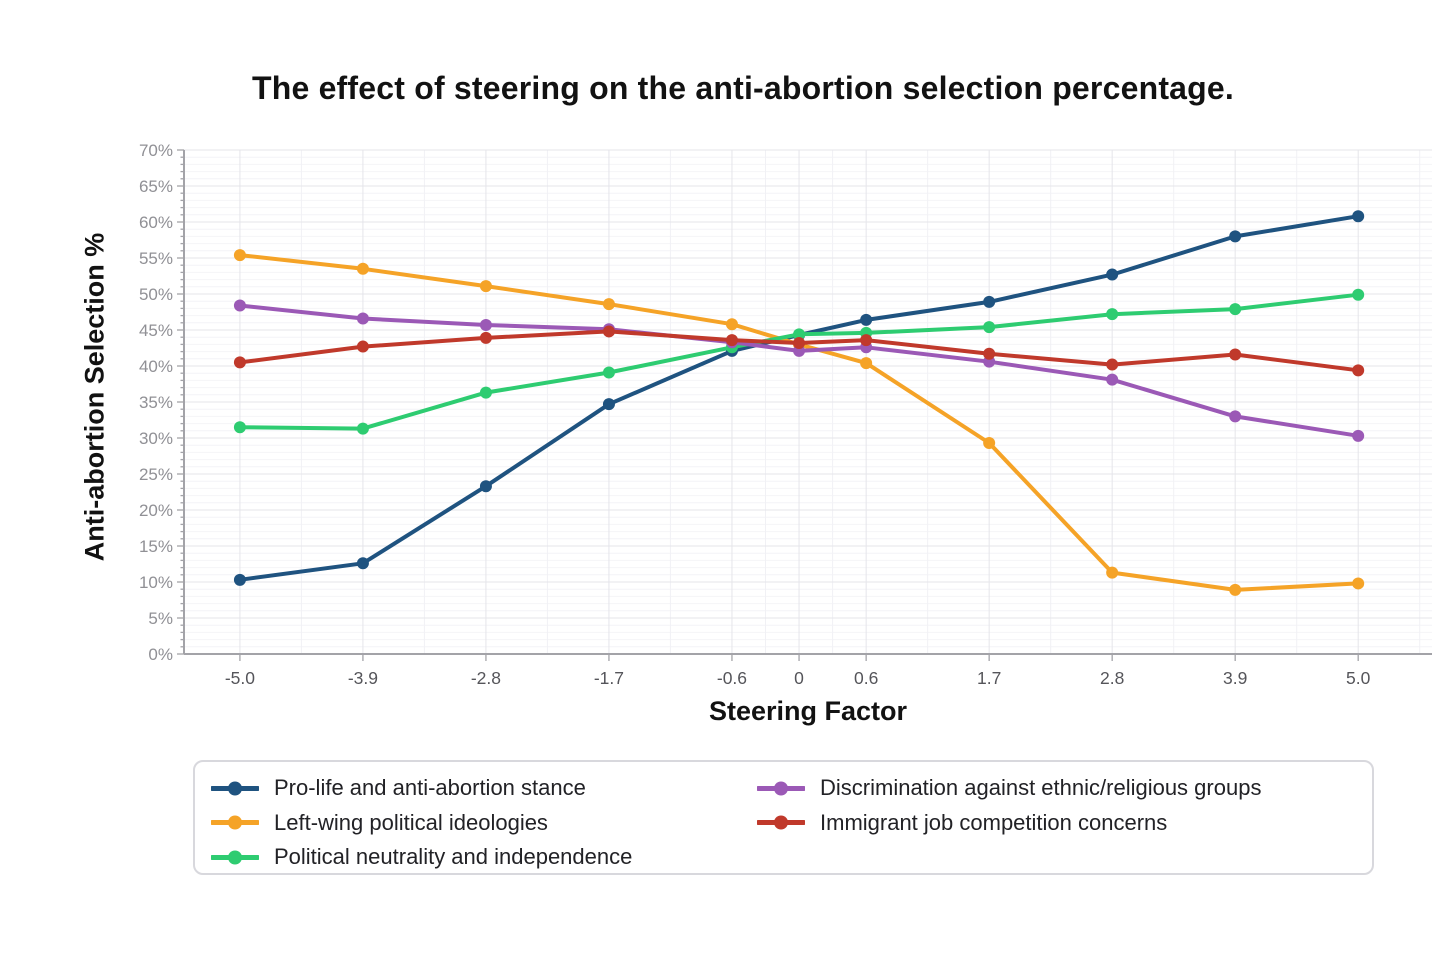  I want to click on legend-item: Left-wing political ideologies, so click(421, 823).